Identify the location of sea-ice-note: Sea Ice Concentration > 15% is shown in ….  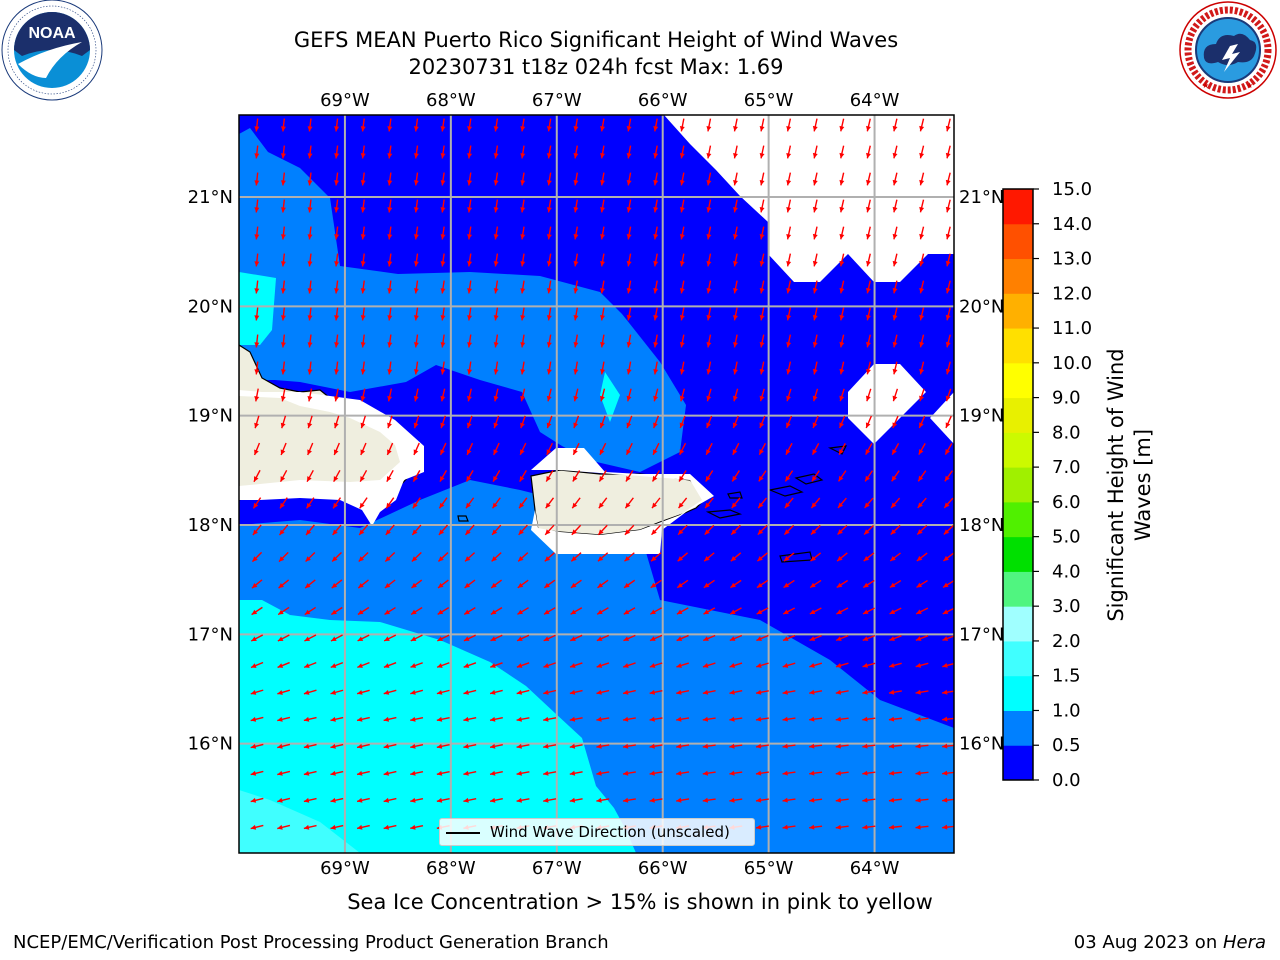
(640, 902).